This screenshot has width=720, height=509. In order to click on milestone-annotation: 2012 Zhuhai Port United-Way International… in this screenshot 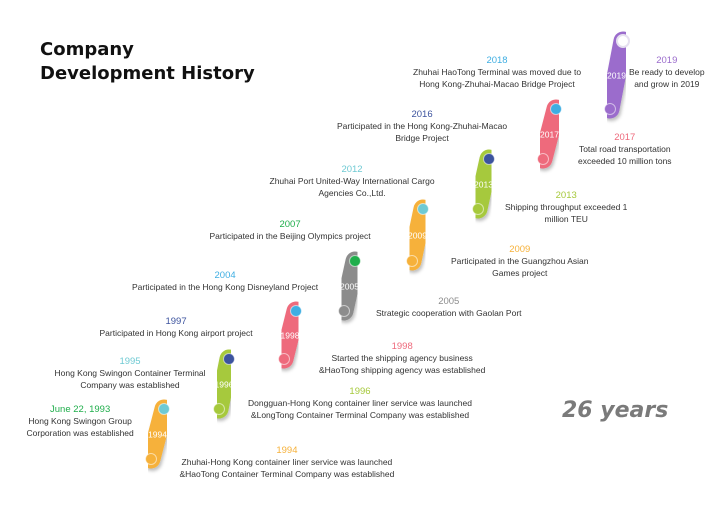, I will do `click(352, 181)`.